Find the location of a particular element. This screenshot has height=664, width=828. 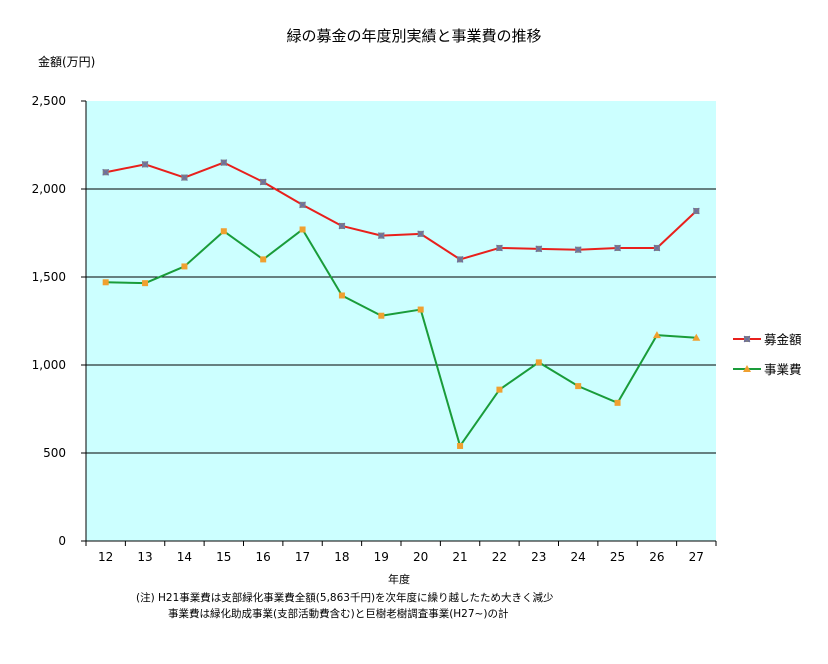

x-tick-label: 14 is located at coordinates (184, 557).